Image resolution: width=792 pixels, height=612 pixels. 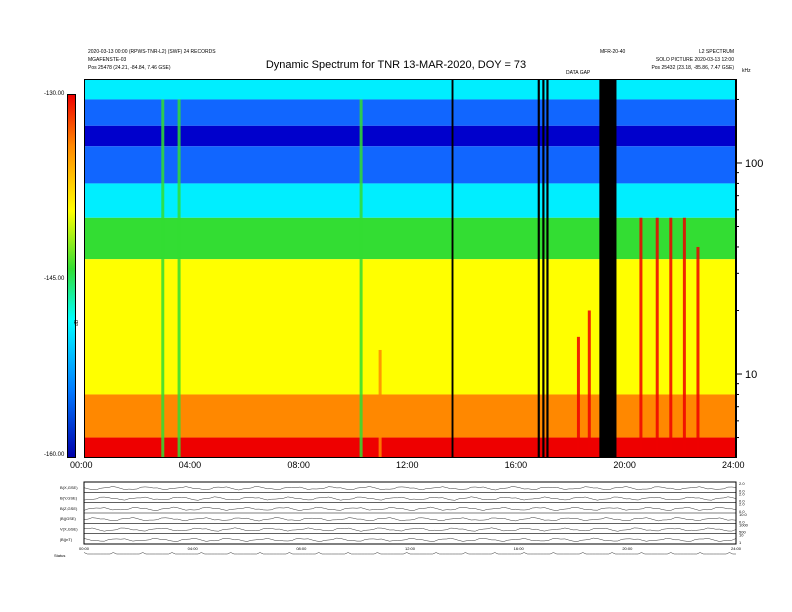 I want to click on panel-time-tick: 00:00, so click(x=84, y=548).